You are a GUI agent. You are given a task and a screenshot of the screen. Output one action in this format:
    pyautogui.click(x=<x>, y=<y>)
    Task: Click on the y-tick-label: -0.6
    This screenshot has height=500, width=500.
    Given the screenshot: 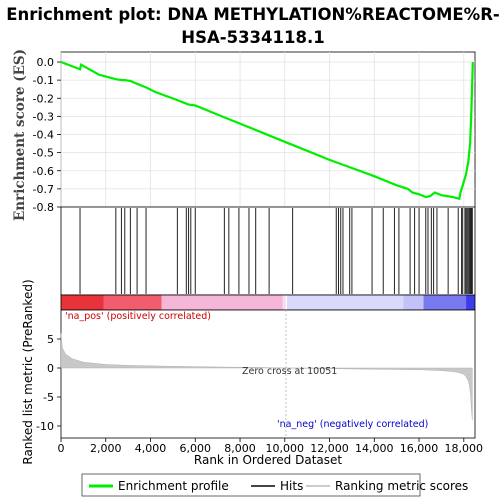 What is the action you would take?
    pyautogui.click(x=43, y=171)
    